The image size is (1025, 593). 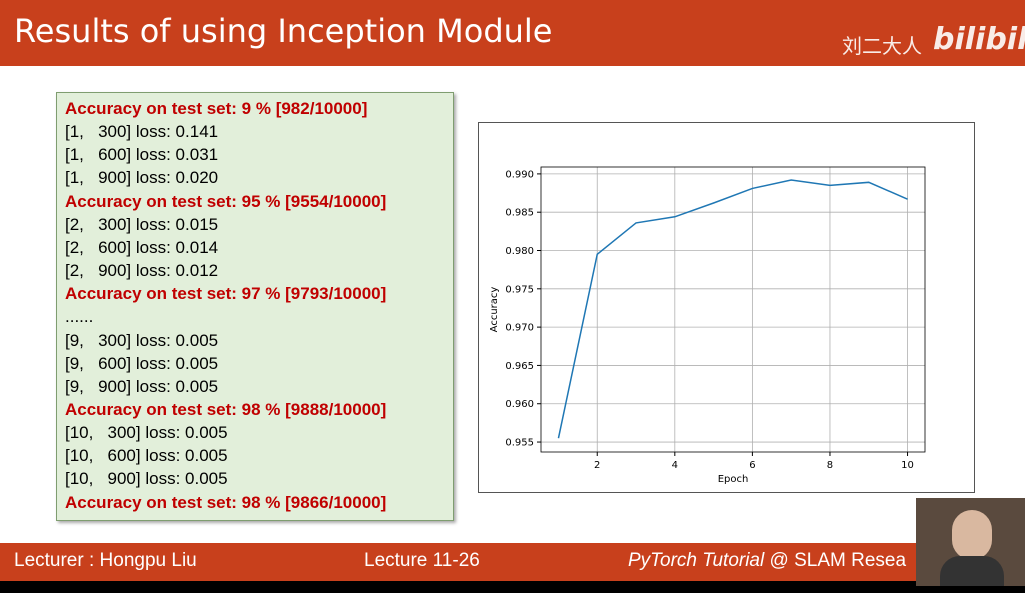 What do you see at coordinates (835, 560) in the screenshot?
I see `group: @ SLAM Resea` at bounding box center [835, 560].